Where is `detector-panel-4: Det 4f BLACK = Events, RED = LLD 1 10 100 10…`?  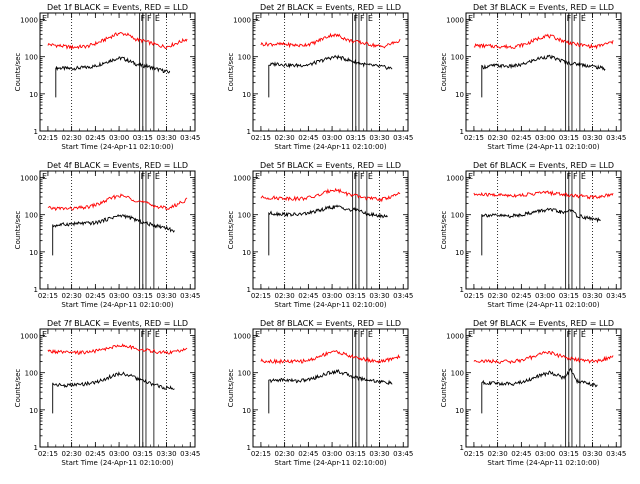
detector-panel-4: Det 4f BLACK = Events, RED = LLD 1 10 100 10… is located at coordinates (107, 235).